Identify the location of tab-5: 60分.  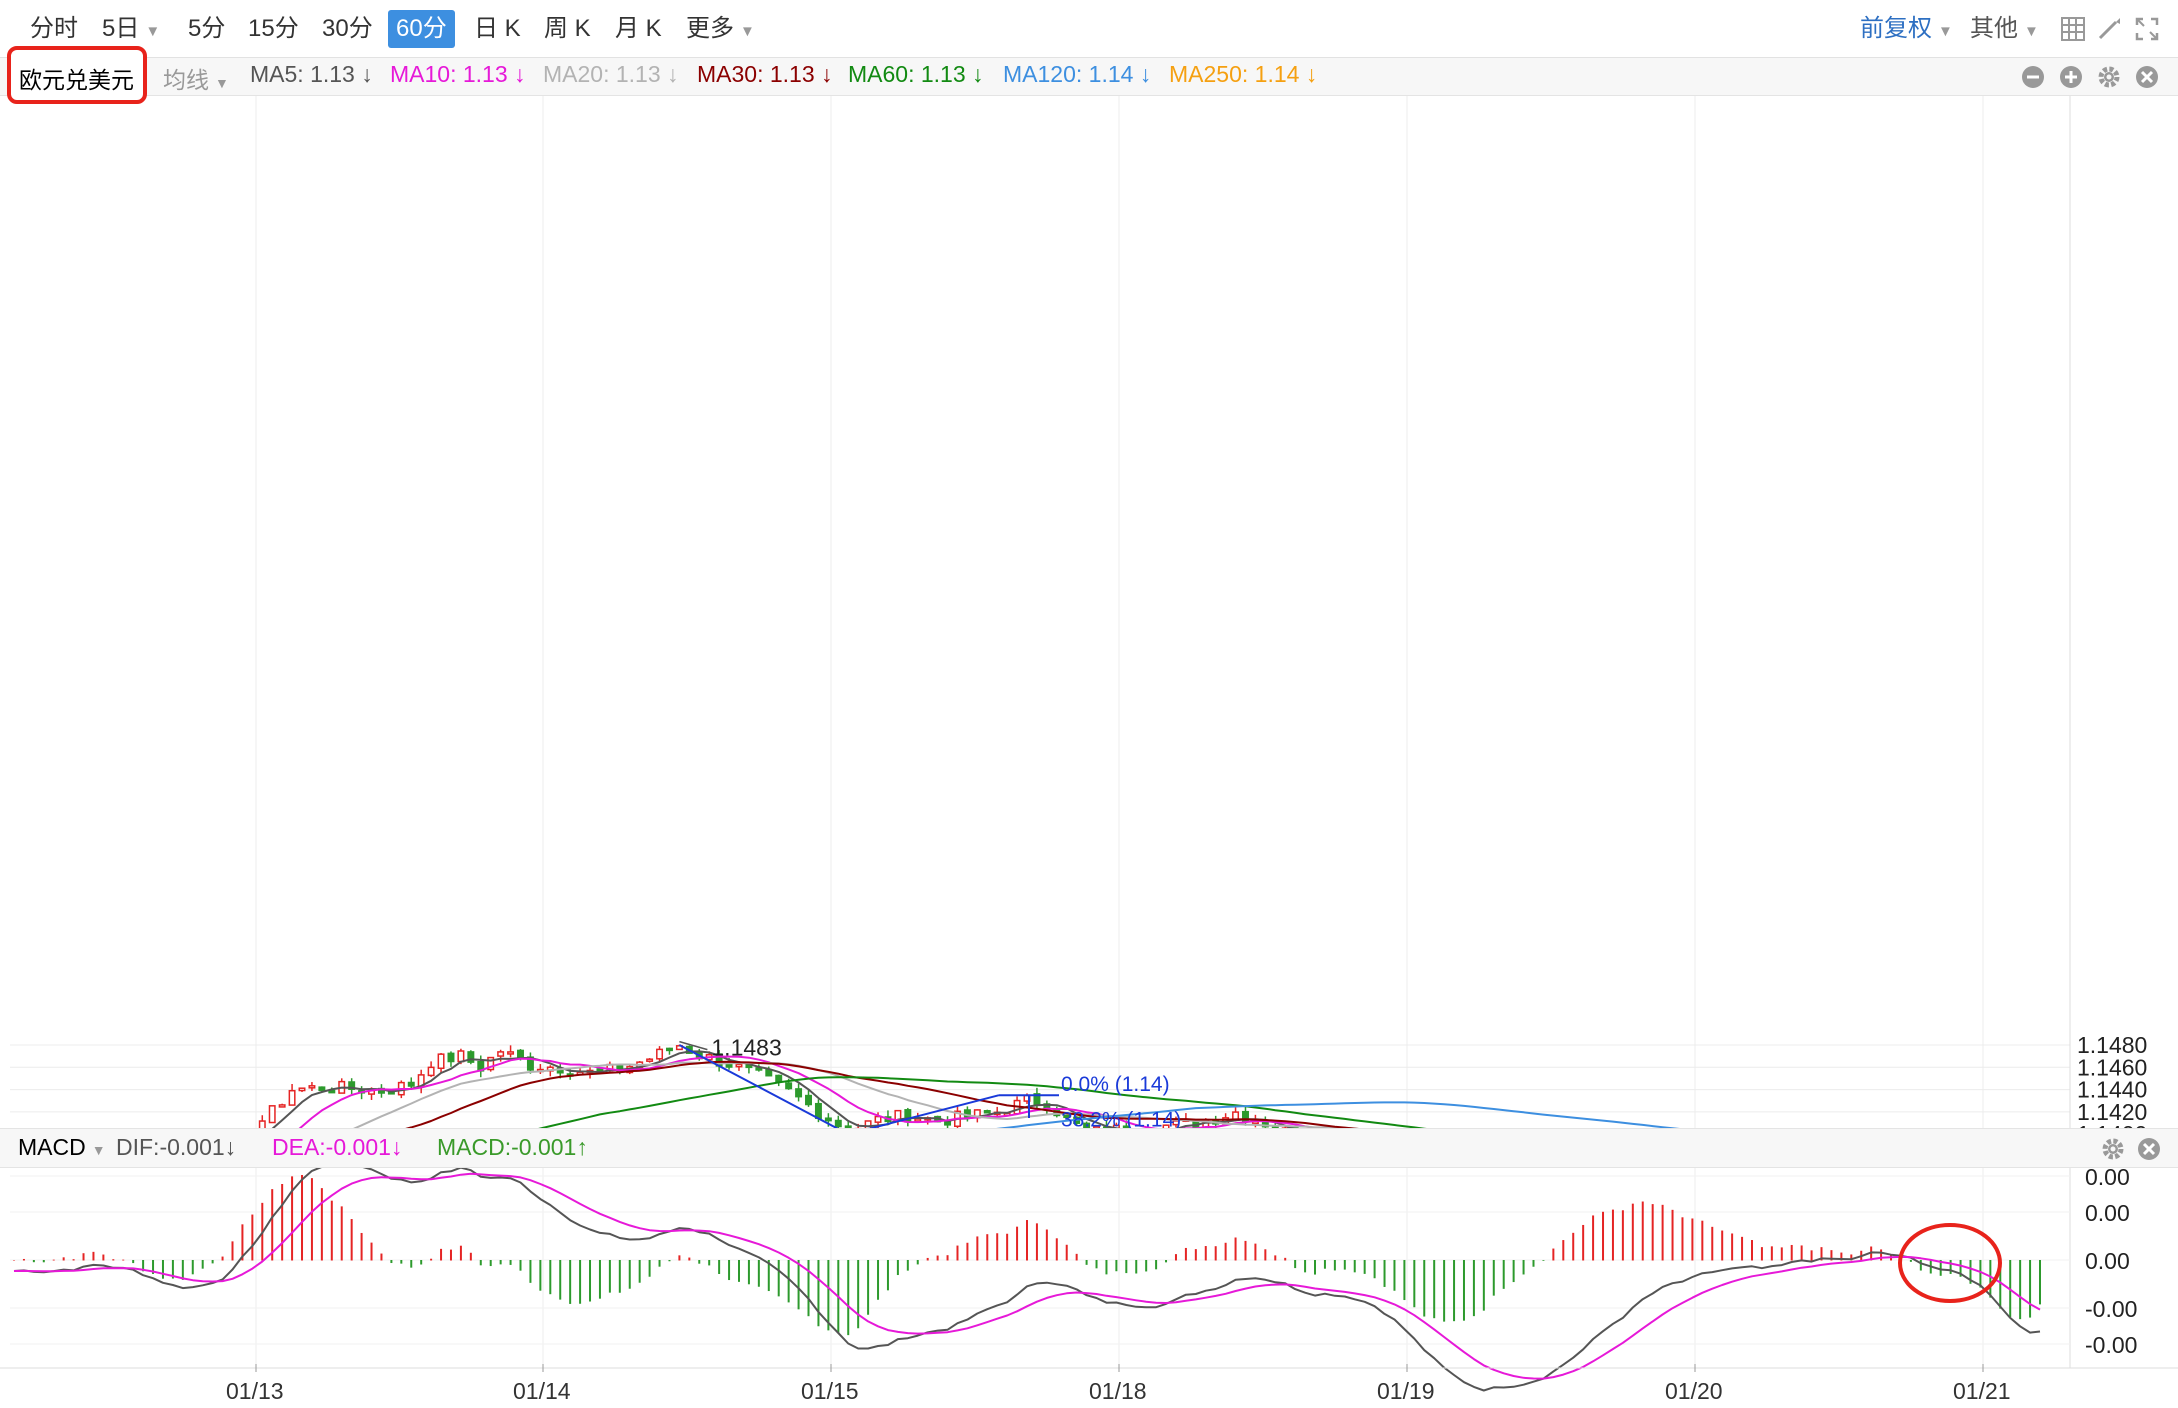
(421, 29).